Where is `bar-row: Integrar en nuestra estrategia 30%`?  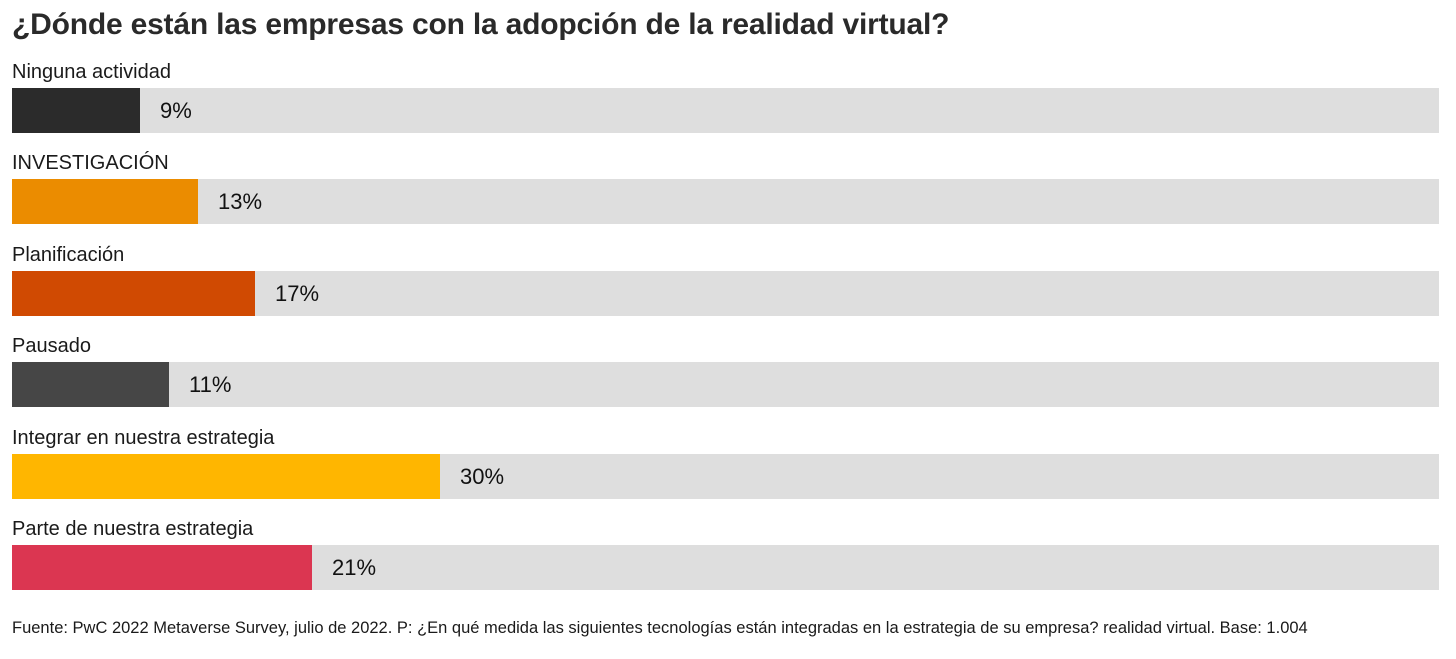 bar-row: Integrar en nuestra estrategia 30% is located at coordinates (725, 470).